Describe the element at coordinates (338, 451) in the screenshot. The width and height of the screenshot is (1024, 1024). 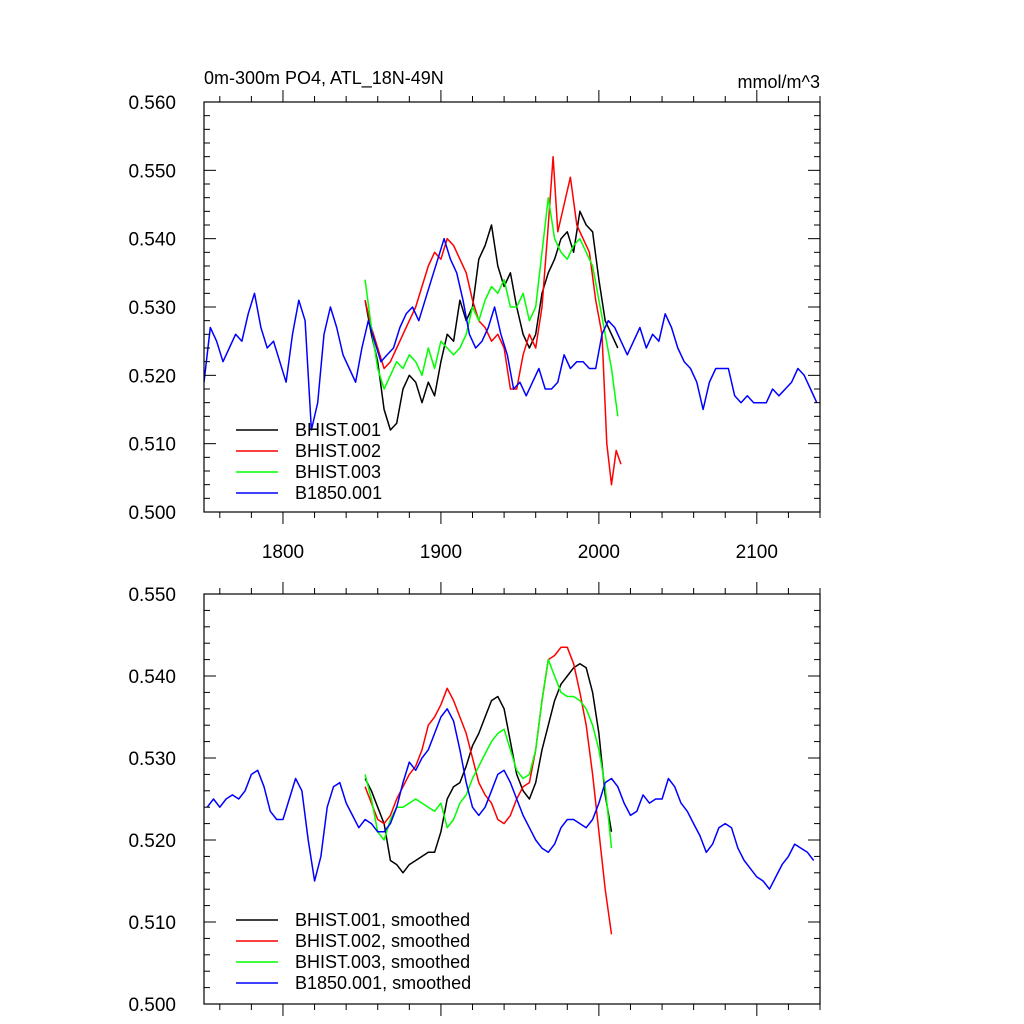
I see `legend-label-1: BHIST.002` at that location.